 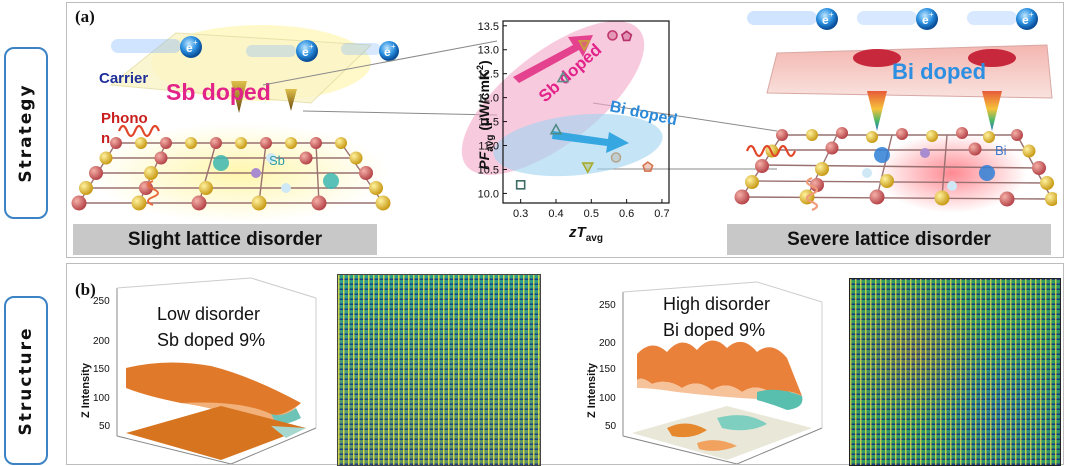 I want to click on z-axis-label-left: Z Intensity, so click(x=86, y=390).